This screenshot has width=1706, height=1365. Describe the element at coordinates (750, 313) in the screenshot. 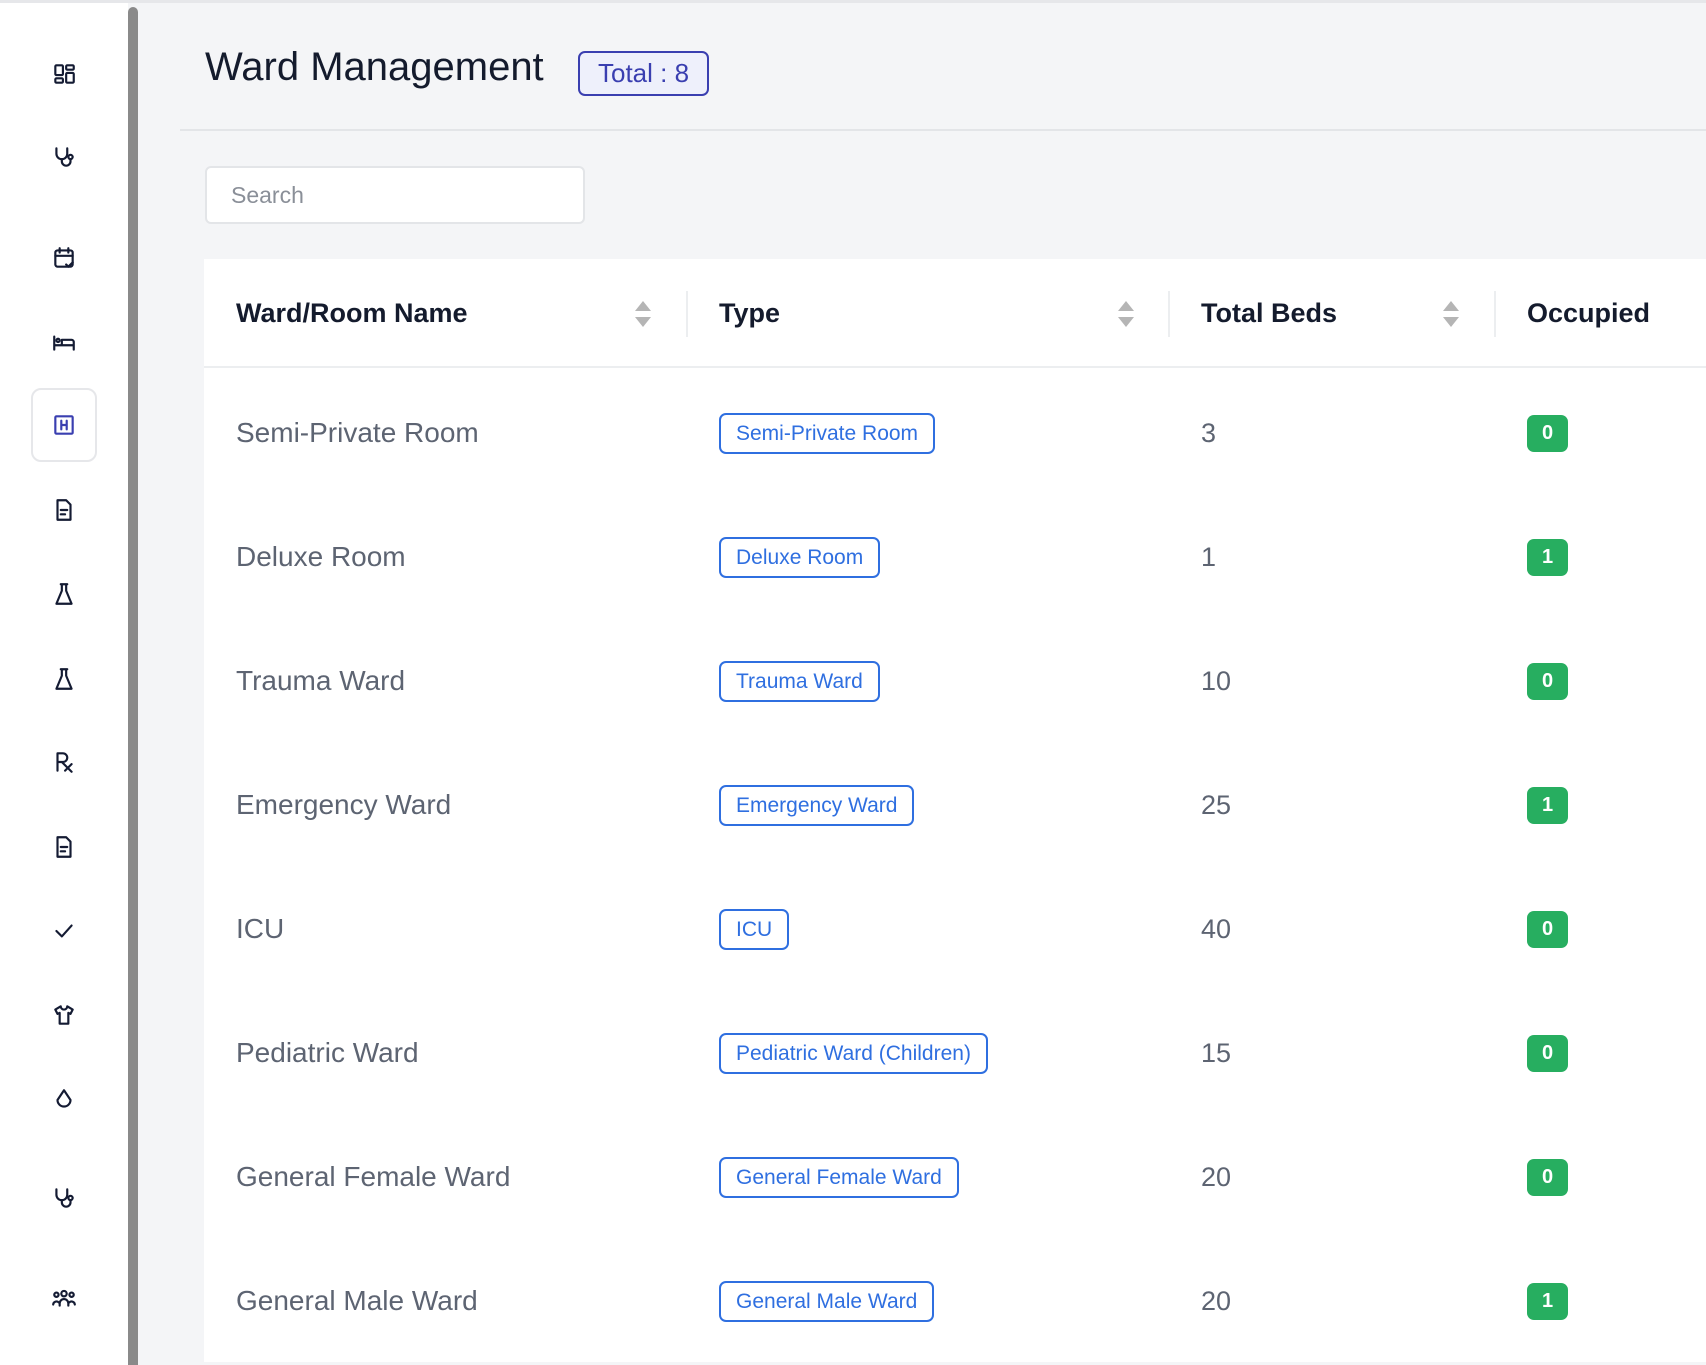

I see `column-header-type: Type` at that location.